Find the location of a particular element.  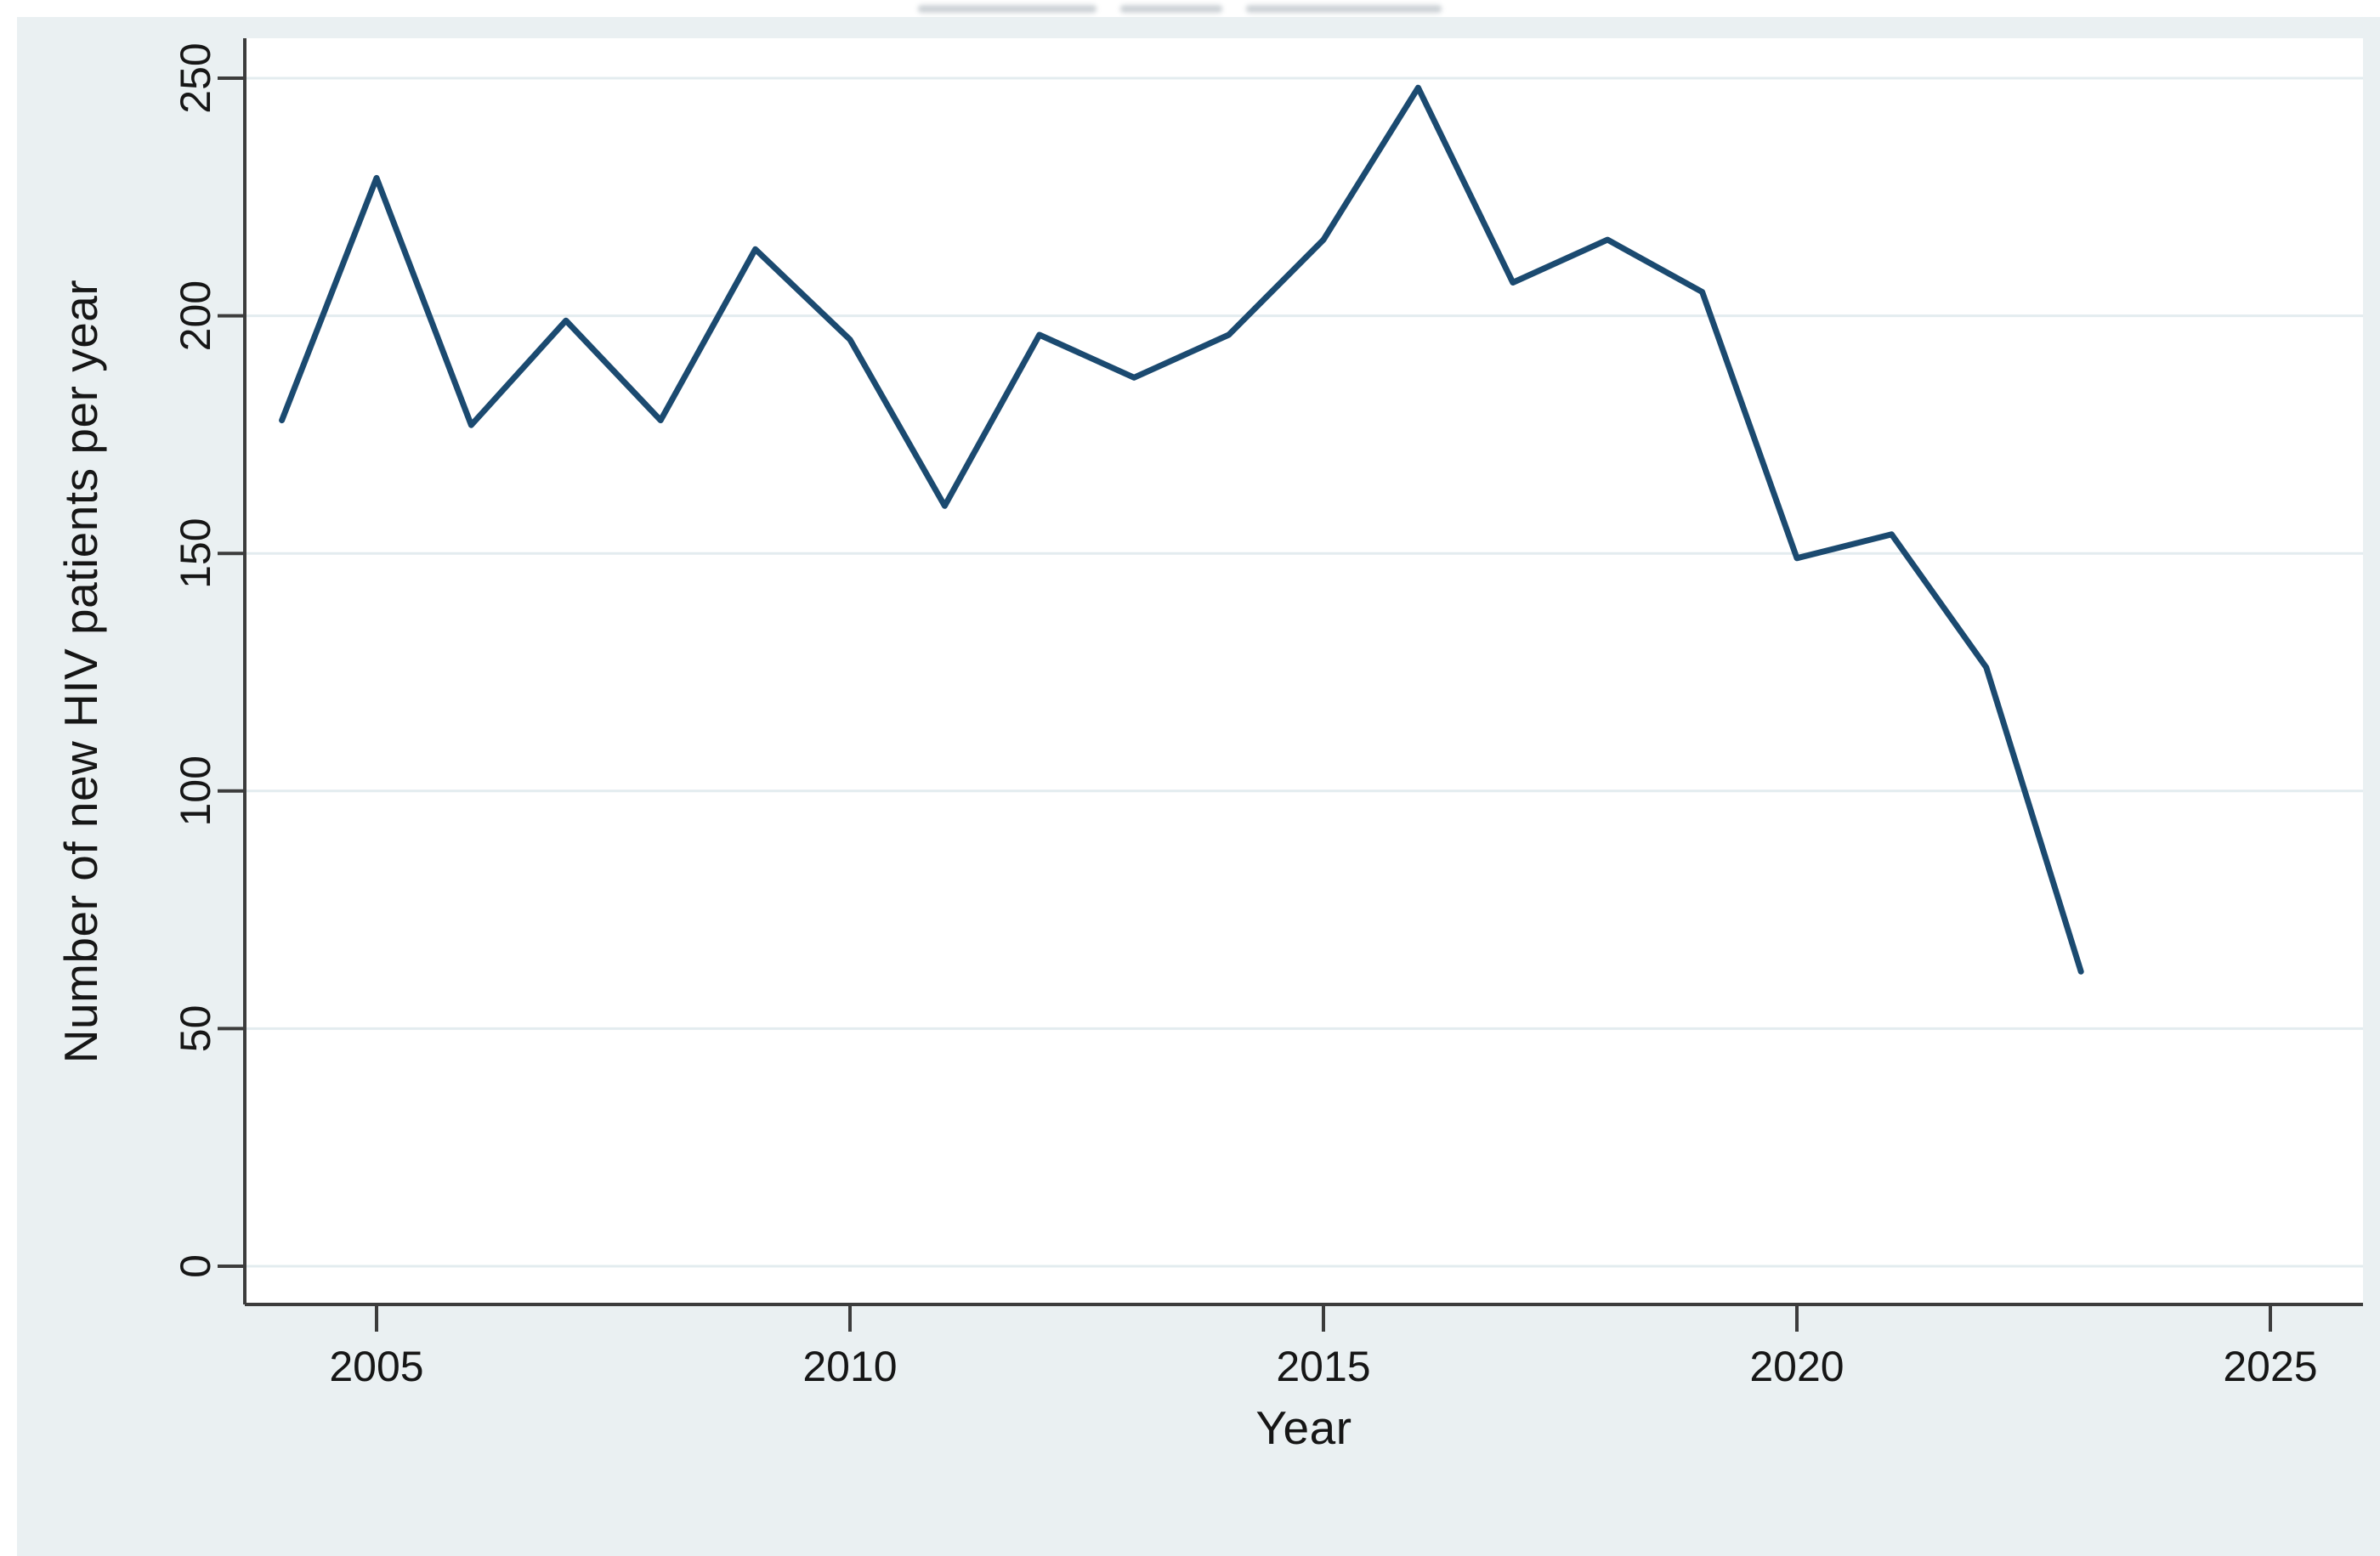

x-tick-label: 2005 is located at coordinates (376, 1366).